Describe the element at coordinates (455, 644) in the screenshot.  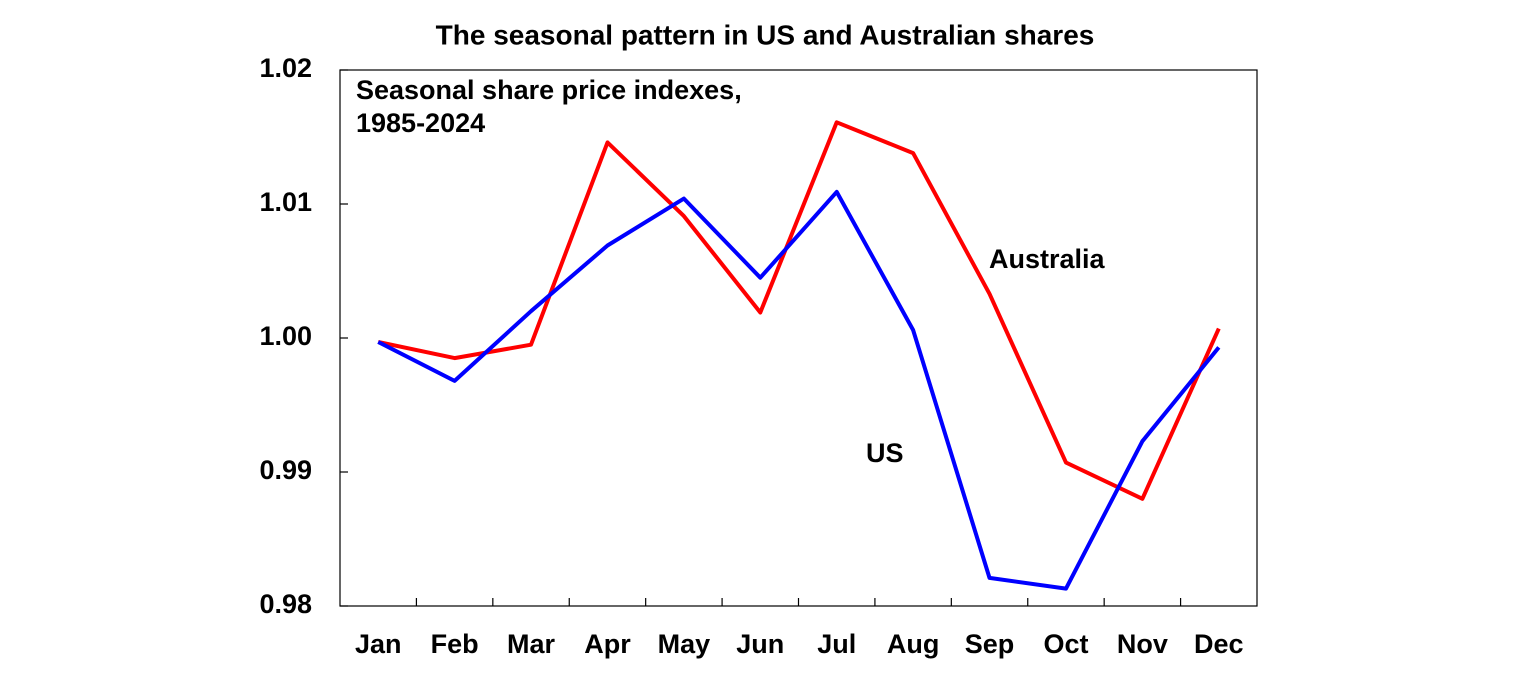
I see `x-tick-label: Feb` at that location.